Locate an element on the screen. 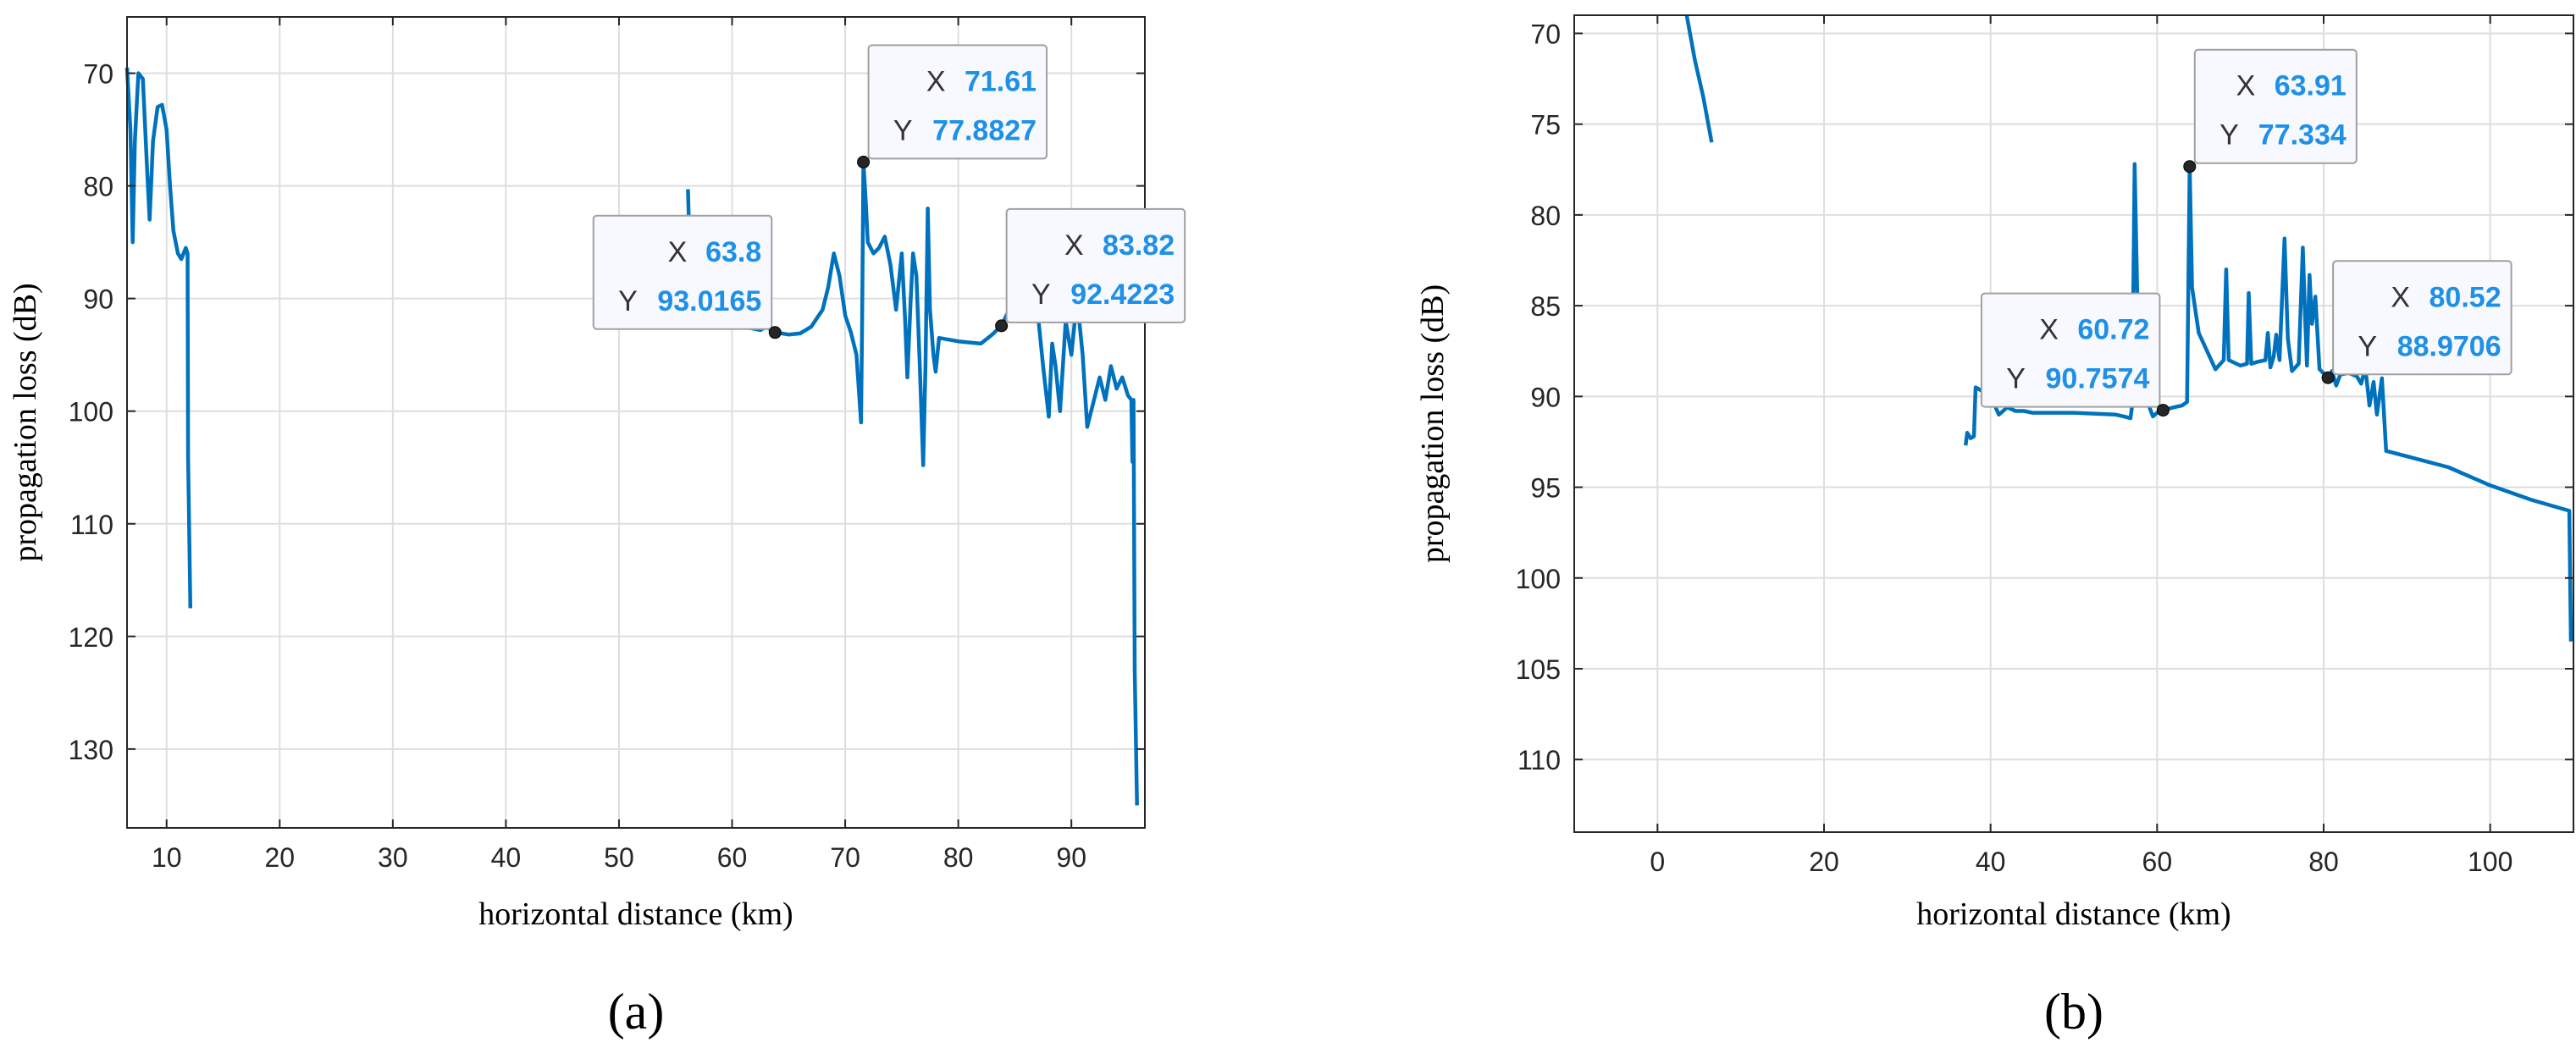  datatip-x-value: 60.72 is located at coordinates (2113, 330).